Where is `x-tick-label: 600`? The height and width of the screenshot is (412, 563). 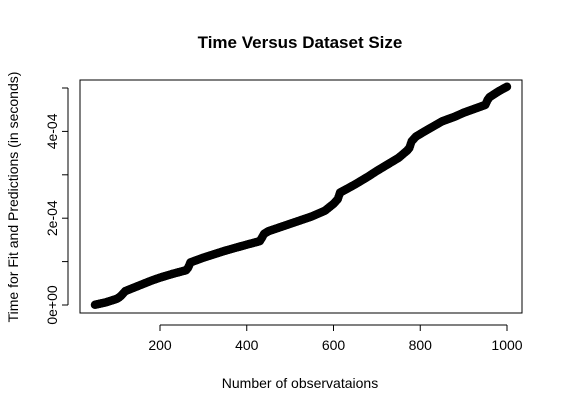 x-tick-label: 600 is located at coordinates (334, 345).